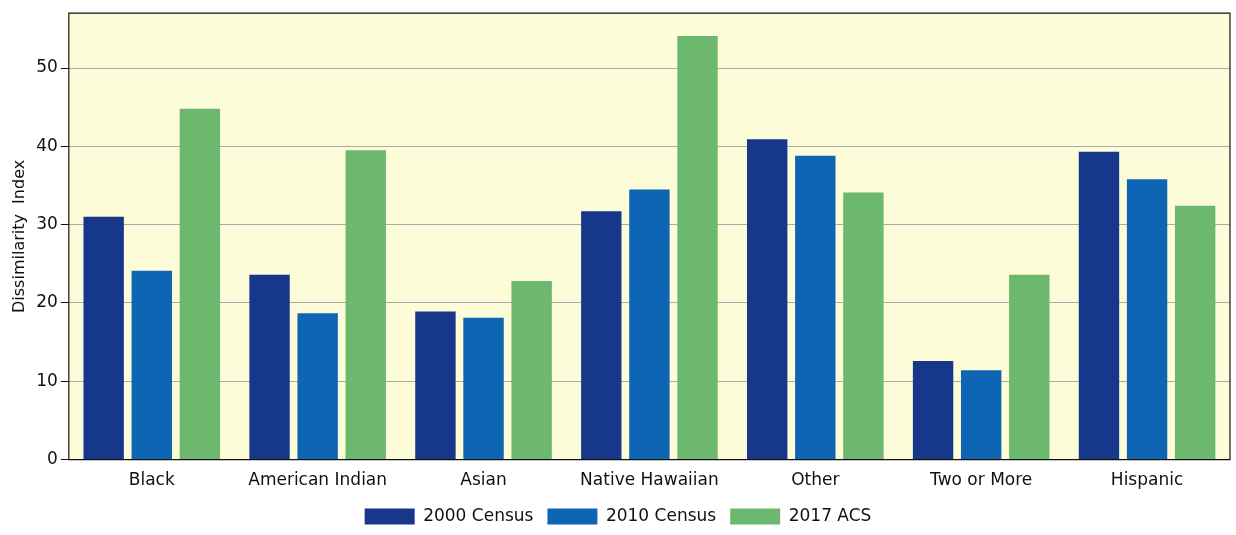 The width and height of the screenshot is (1236, 535). Describe the element at coordinates (47, 301) in the screenshot. I see `y-tick-label: 20` at that location.